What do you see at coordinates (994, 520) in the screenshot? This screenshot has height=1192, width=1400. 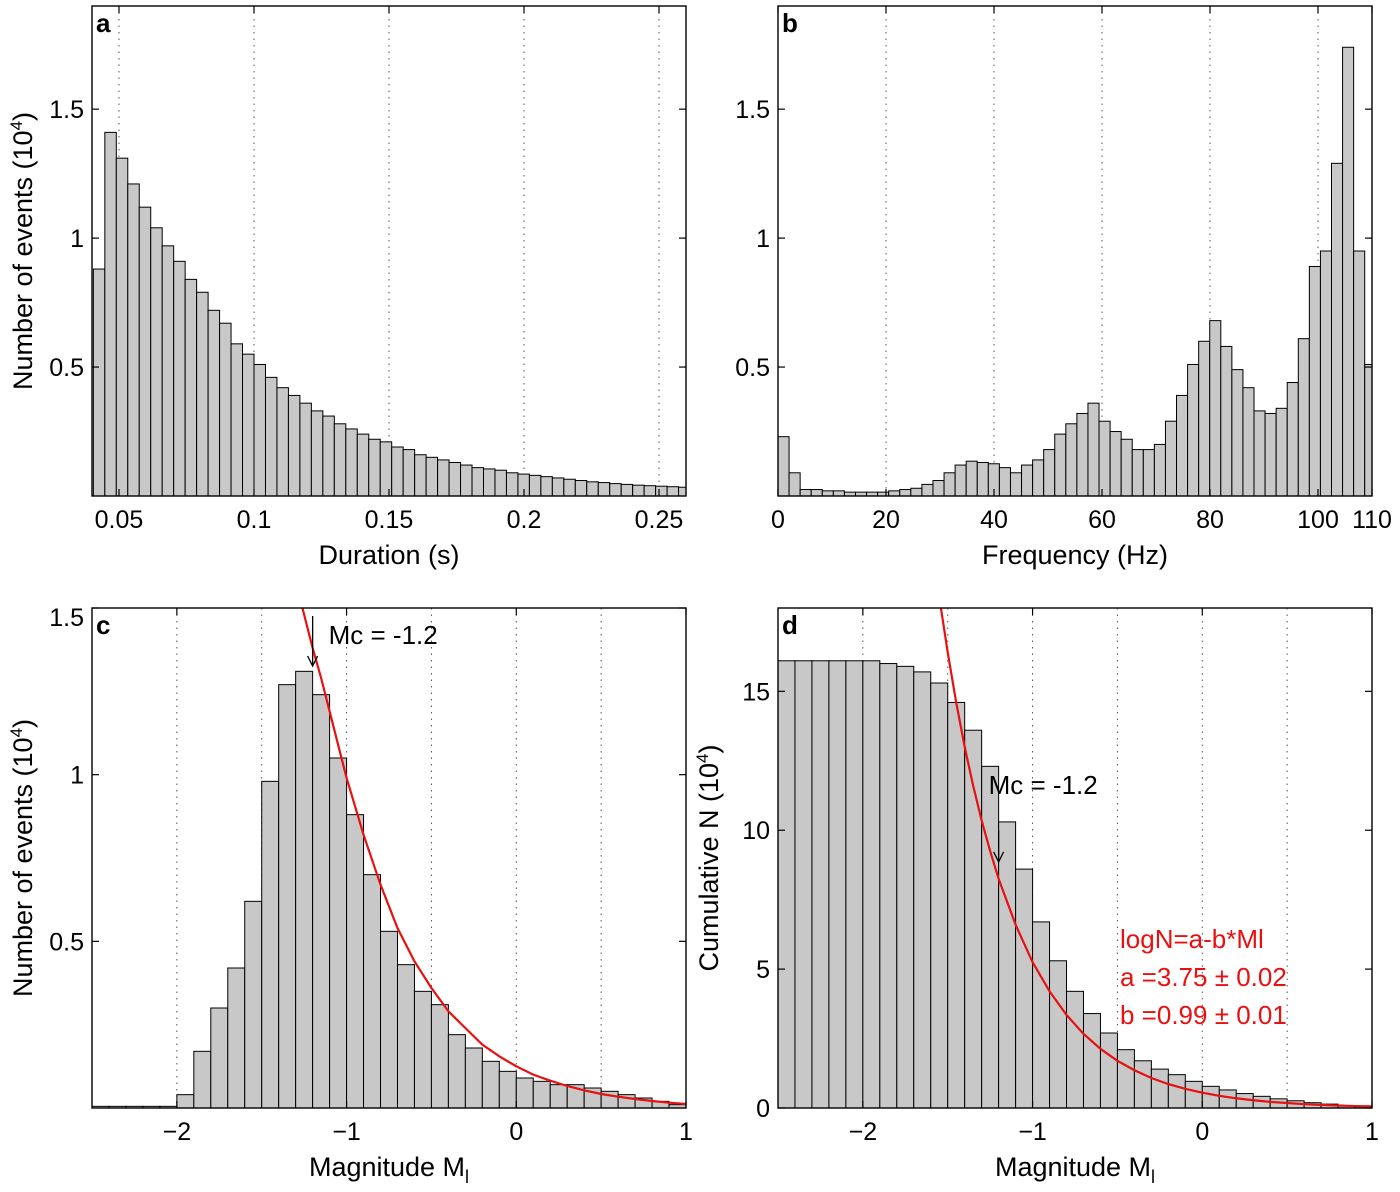 I see `x-tick-label: 40` at bounding box center [994, 520].